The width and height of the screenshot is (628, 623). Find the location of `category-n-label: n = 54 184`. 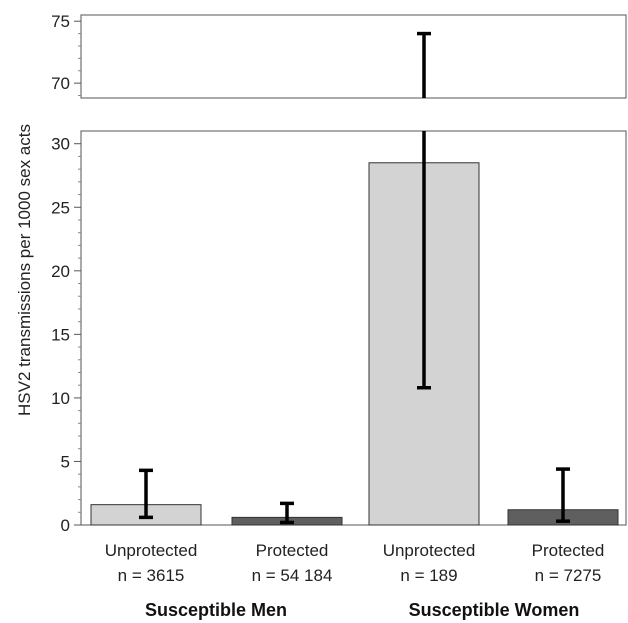

category-n-label: n = 54 184 is located at coordinates (292, 575).